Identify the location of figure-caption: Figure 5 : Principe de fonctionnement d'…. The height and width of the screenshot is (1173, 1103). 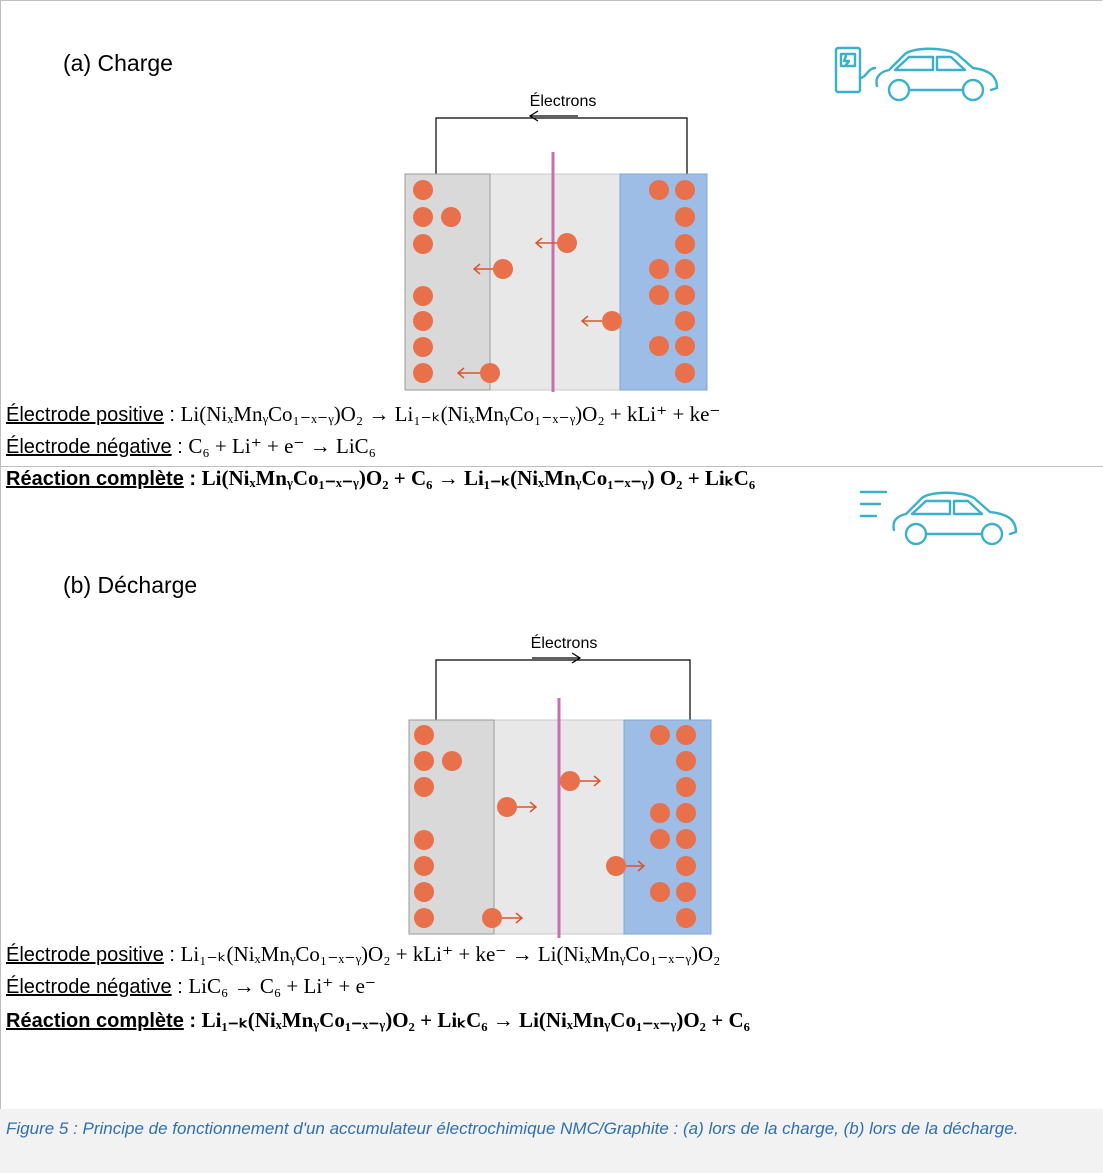
(512, 1128).